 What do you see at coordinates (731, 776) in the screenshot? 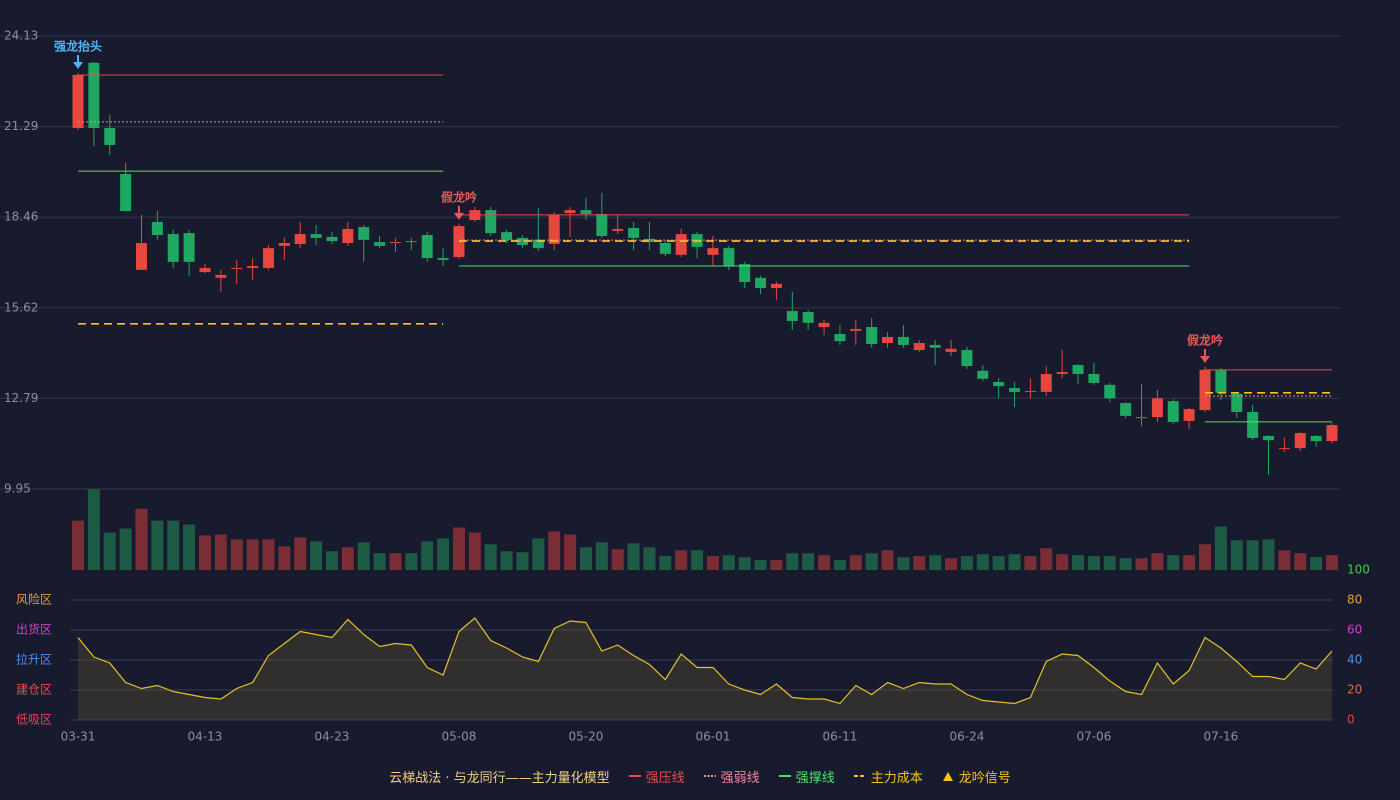
I see `legend-item: 强弱线` at bounding box center [731, 776].